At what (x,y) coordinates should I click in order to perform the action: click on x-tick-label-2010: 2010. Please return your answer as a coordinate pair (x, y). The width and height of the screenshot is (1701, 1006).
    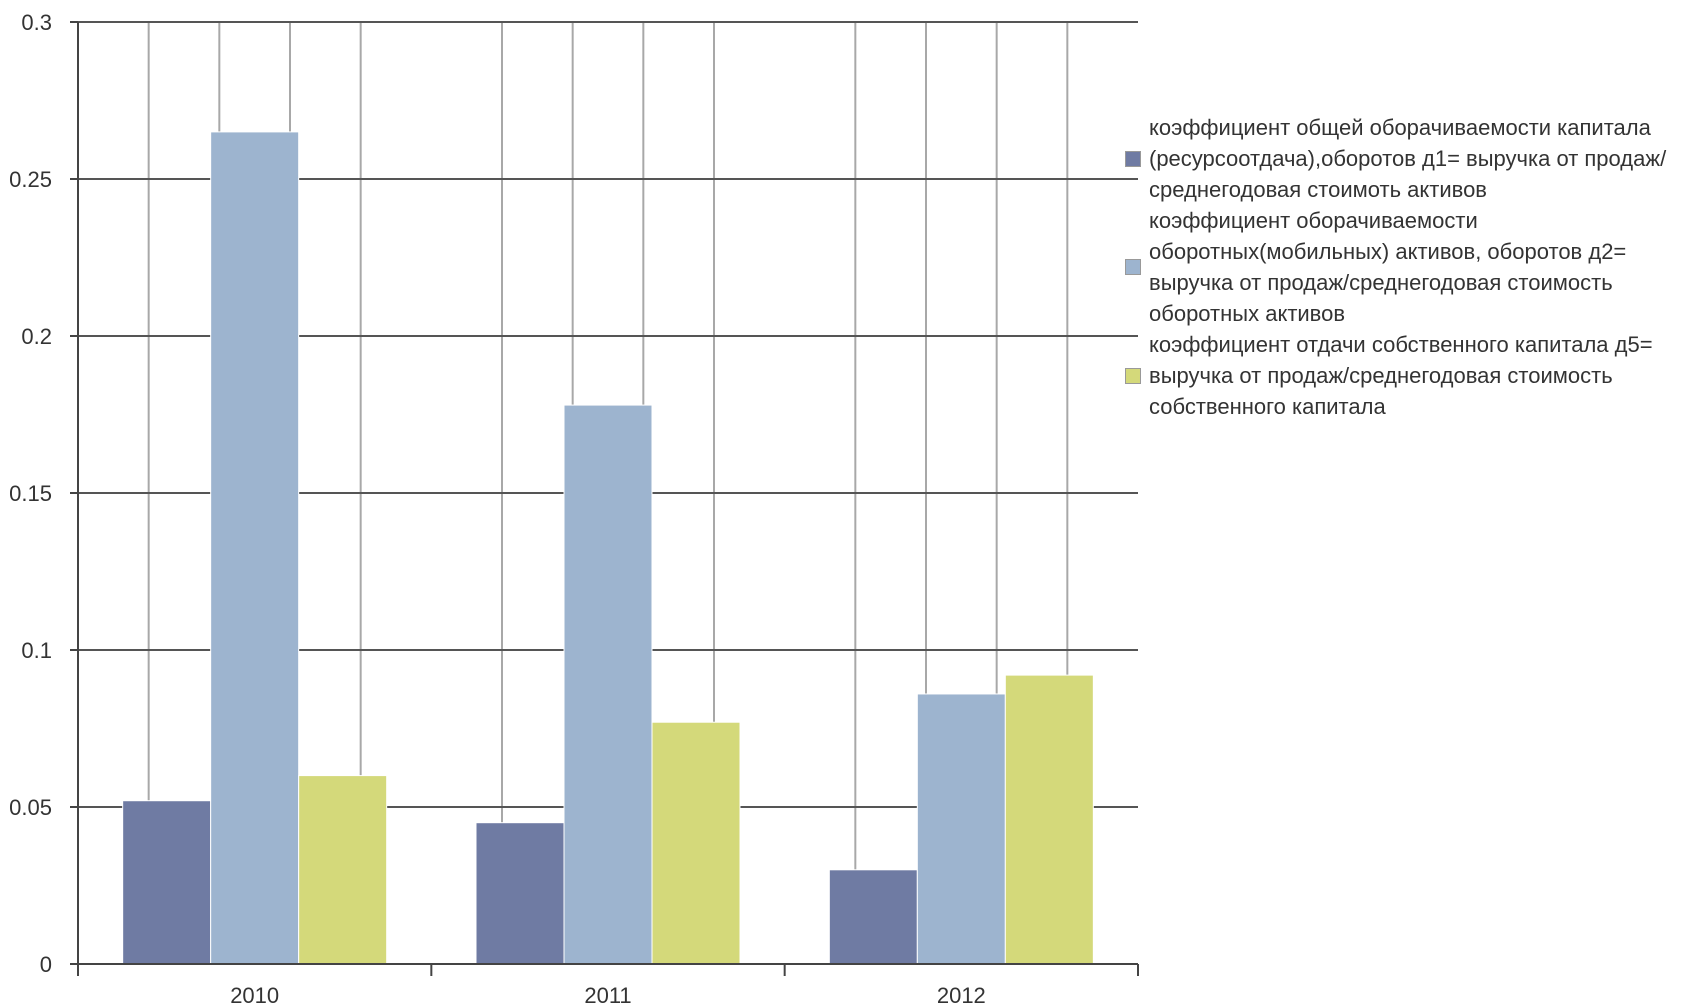
    Looking at the image, I should click on (254, 994).